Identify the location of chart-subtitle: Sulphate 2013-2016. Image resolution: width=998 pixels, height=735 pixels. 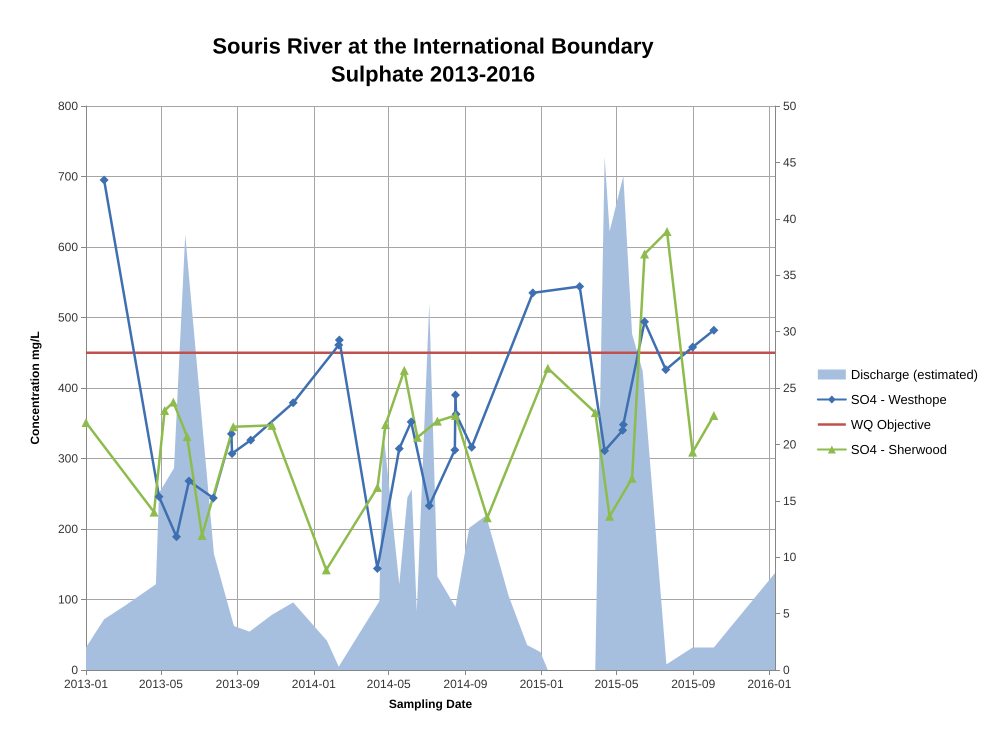
(433, 74).